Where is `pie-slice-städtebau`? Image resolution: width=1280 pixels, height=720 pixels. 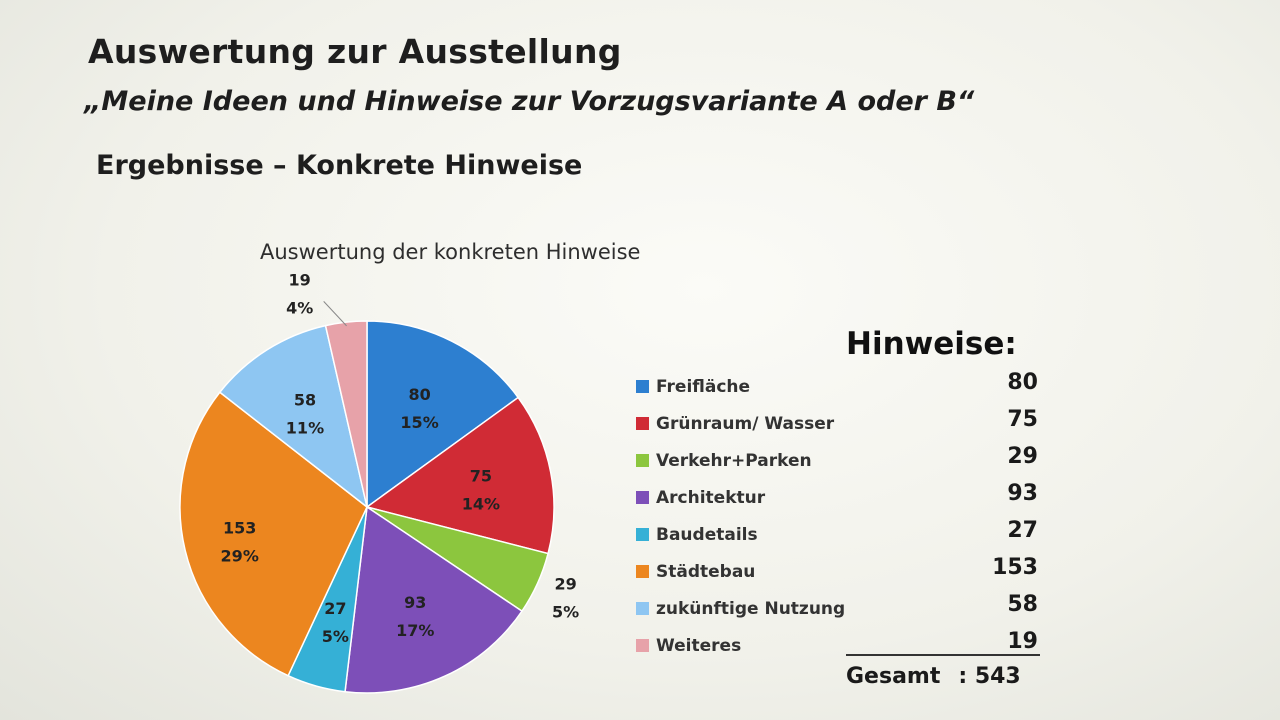 pie-slice-städtebau is located at coordinates (273, 534).